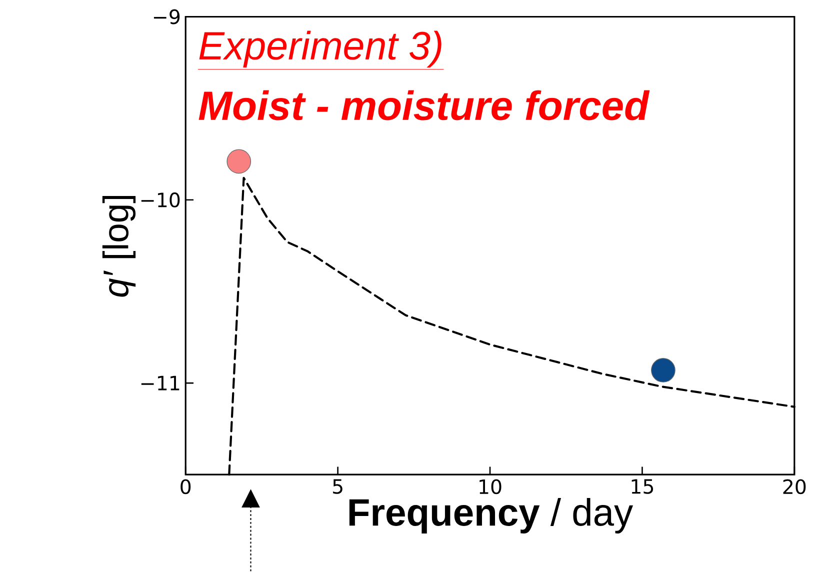 The width and height of the screenshot is (824, 574). Describe the element at coordinates (320, 49) in the screenshot. I see `chart-title: Experiment 3)` at that location.